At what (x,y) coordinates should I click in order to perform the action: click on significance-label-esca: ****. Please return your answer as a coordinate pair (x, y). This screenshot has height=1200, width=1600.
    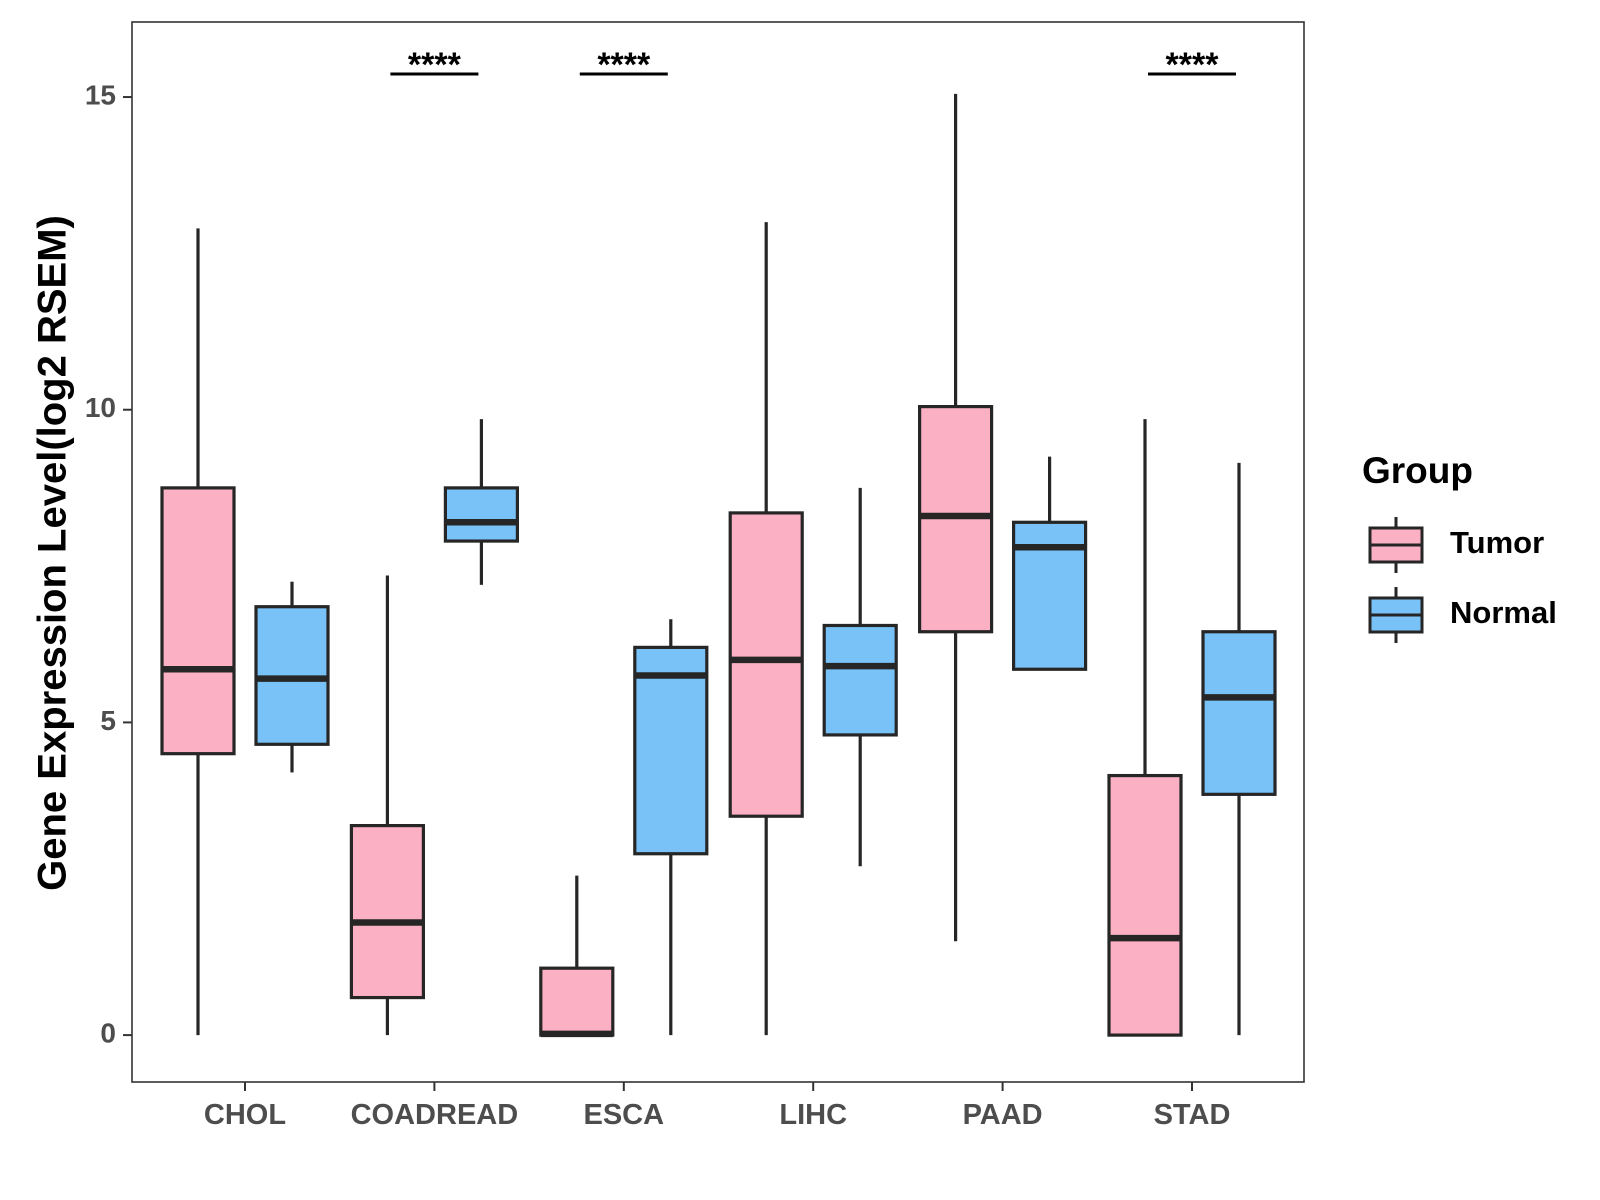
    Looking at the image, I should click on (624, 65).